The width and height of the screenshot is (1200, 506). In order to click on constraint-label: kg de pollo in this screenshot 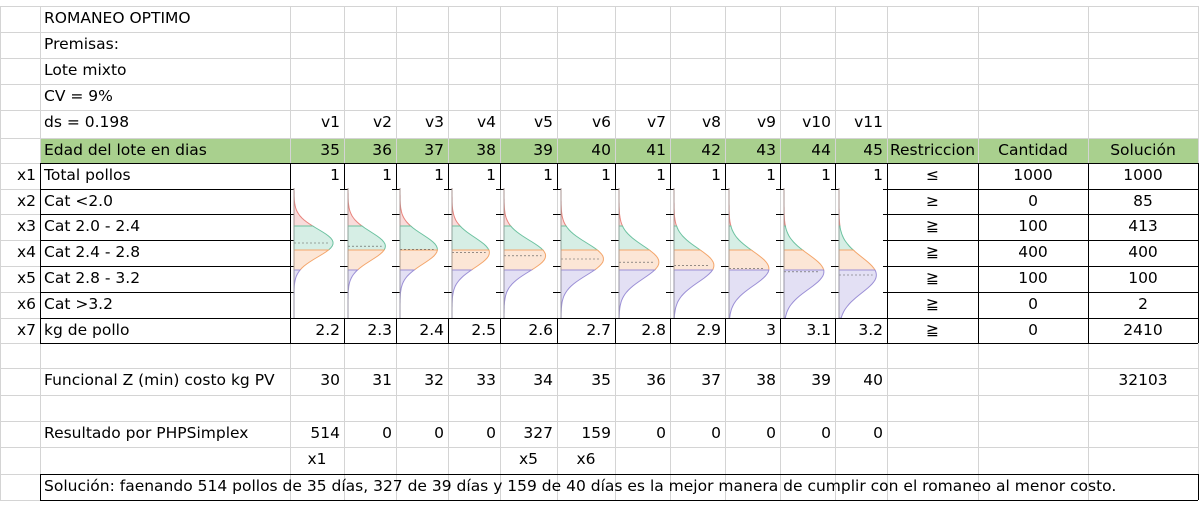, I will do `click(87, 330)`.